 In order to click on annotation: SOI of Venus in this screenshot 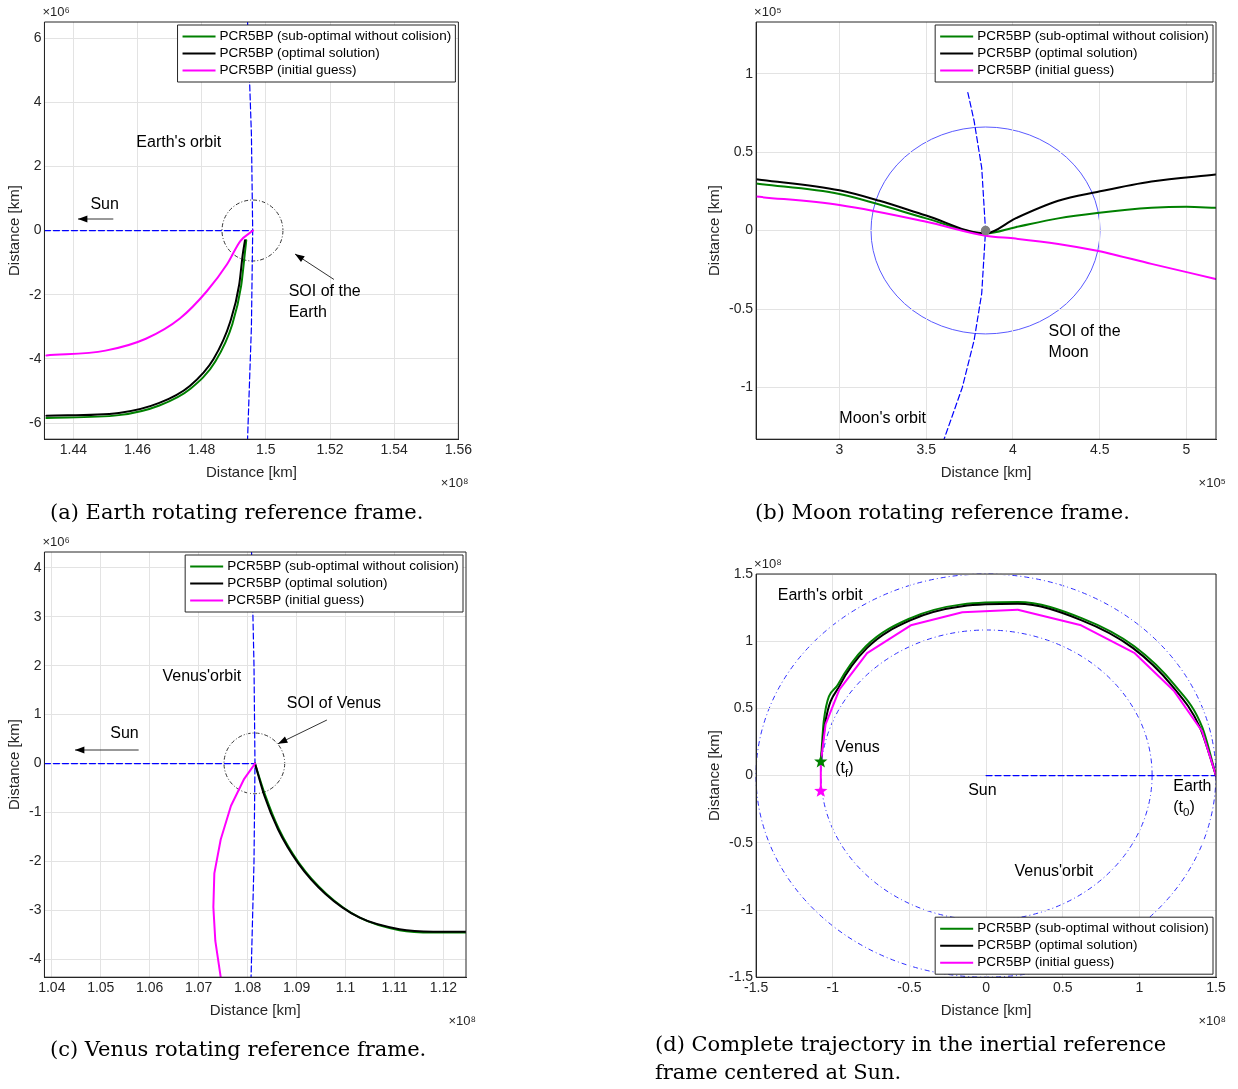, I will do `click(334, 703)`.